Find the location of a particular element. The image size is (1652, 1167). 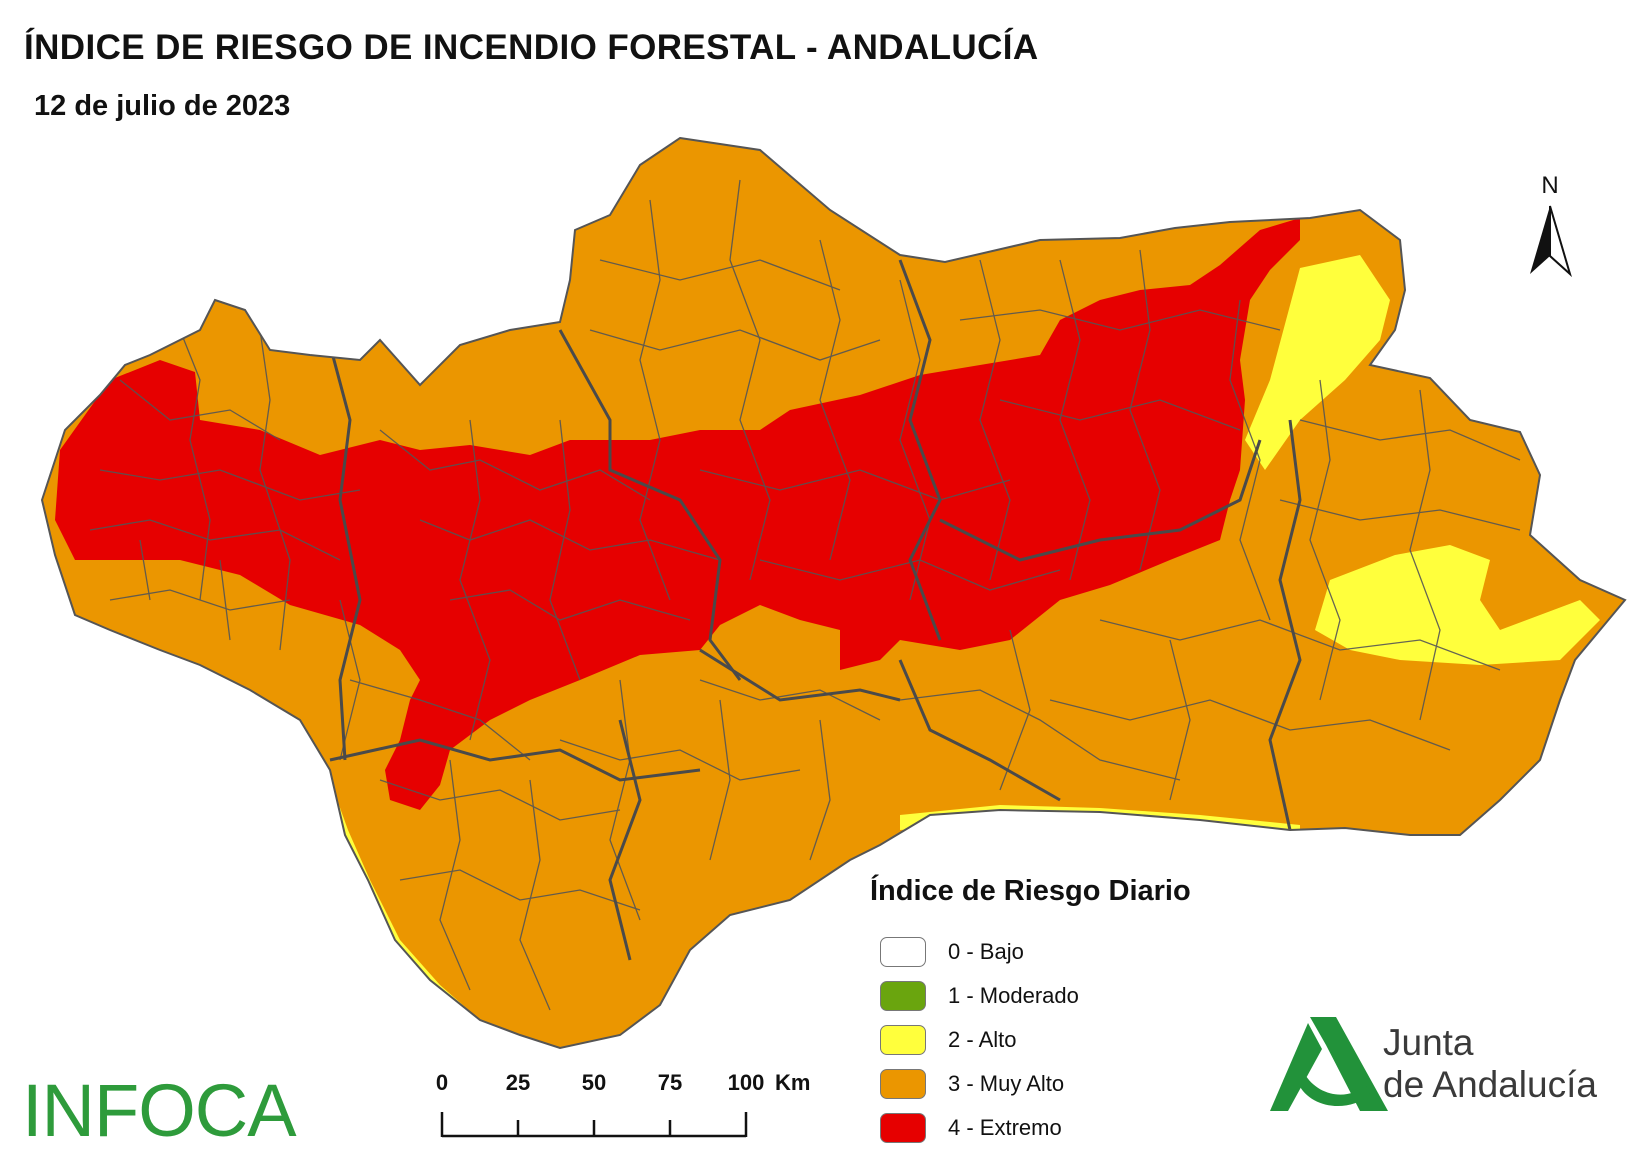

north-arrow: N is located at coordinates (1550, 227).